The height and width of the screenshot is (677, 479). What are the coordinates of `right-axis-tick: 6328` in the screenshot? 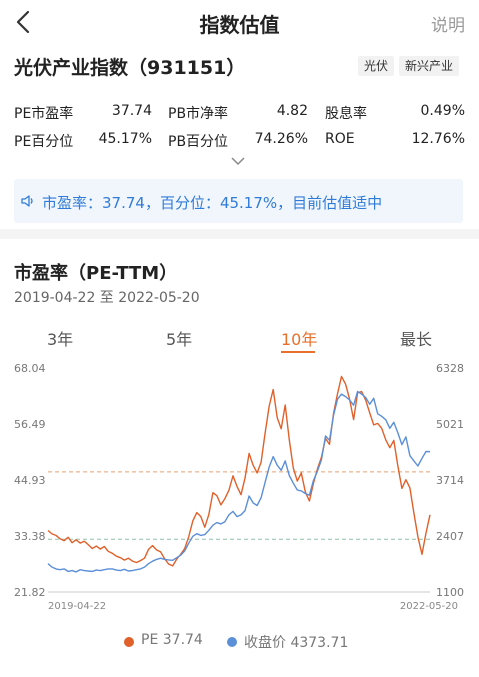 It's located at (450, 368).